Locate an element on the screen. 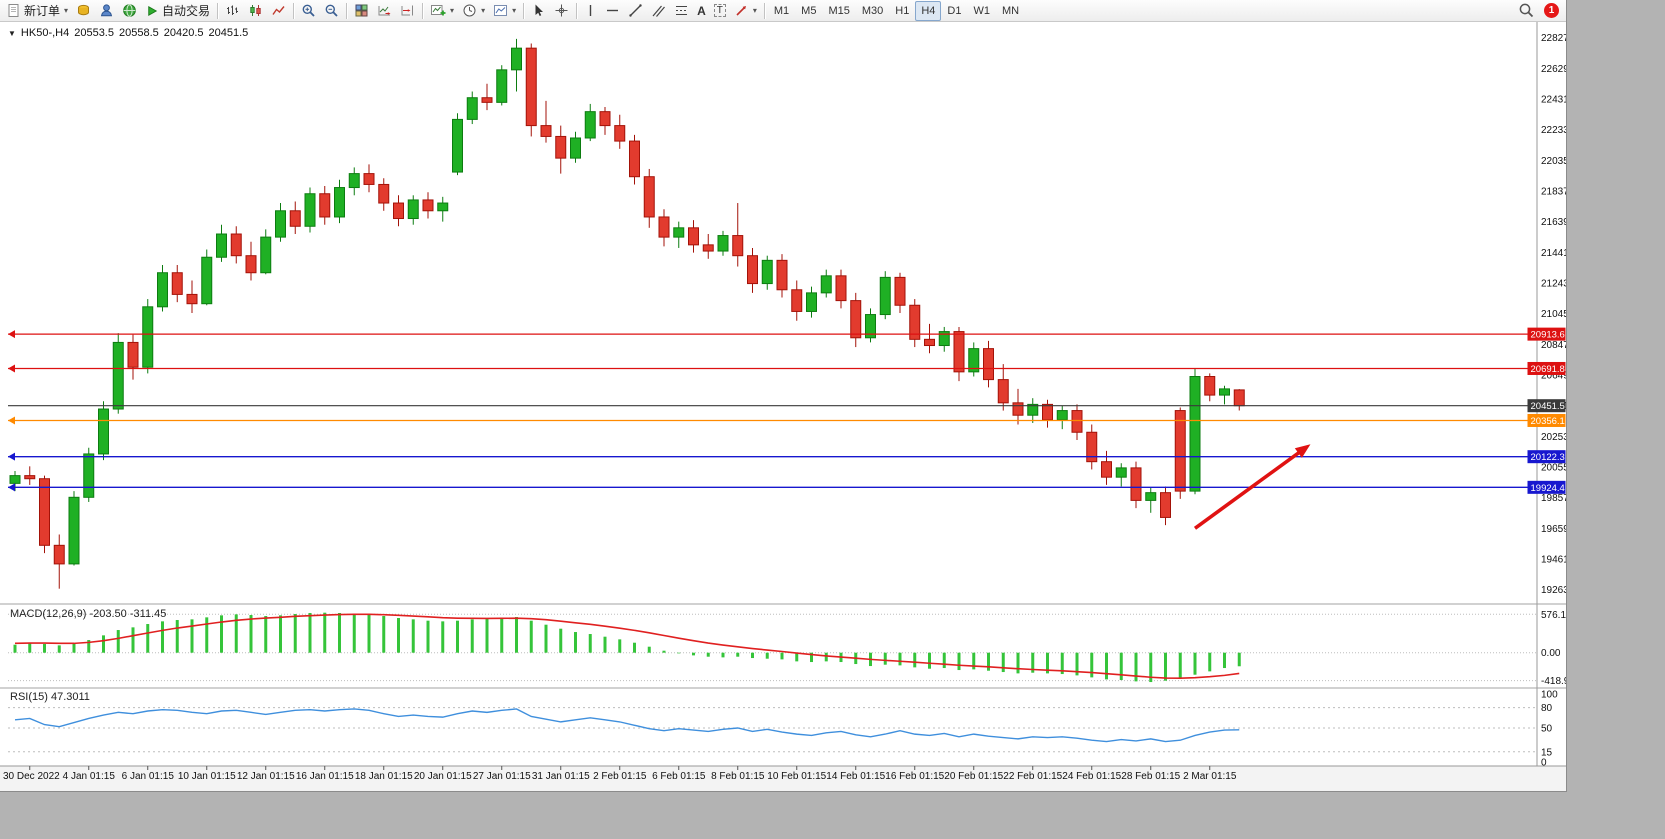 Image resolution: width=1665 pixels, height=839 pixels. collapse-caret-icon: ▼ is located at coordinates (12, 33).